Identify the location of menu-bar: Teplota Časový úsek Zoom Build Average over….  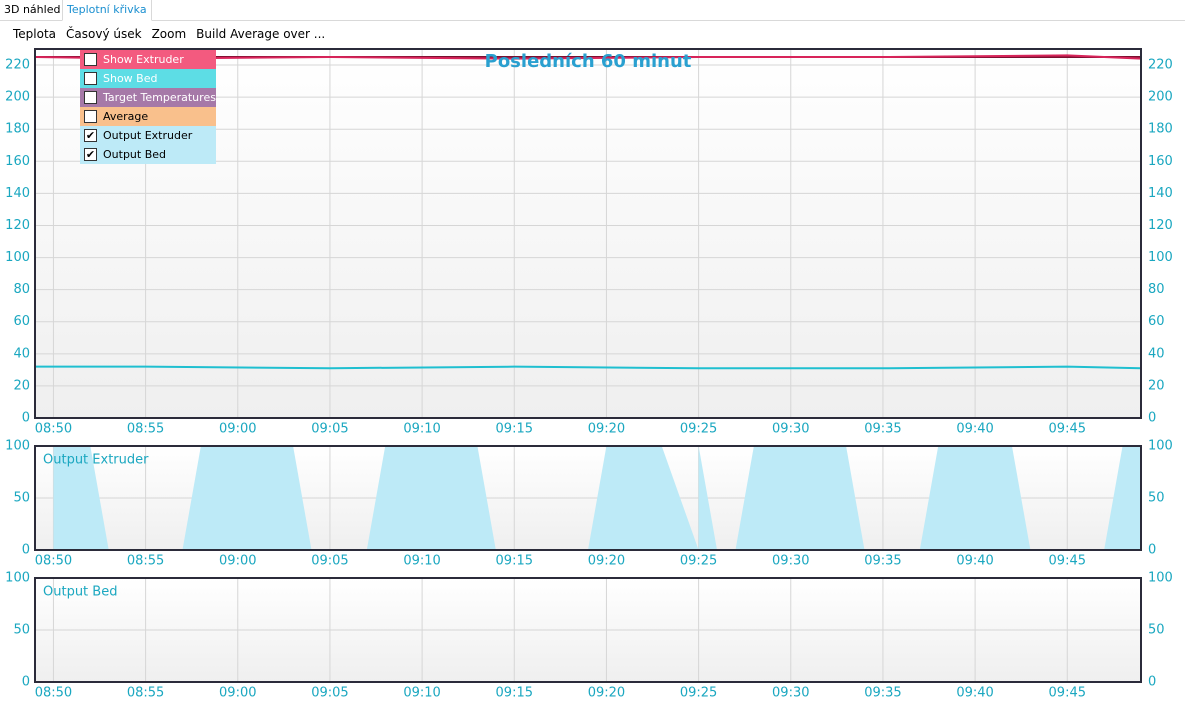
(169, 34).